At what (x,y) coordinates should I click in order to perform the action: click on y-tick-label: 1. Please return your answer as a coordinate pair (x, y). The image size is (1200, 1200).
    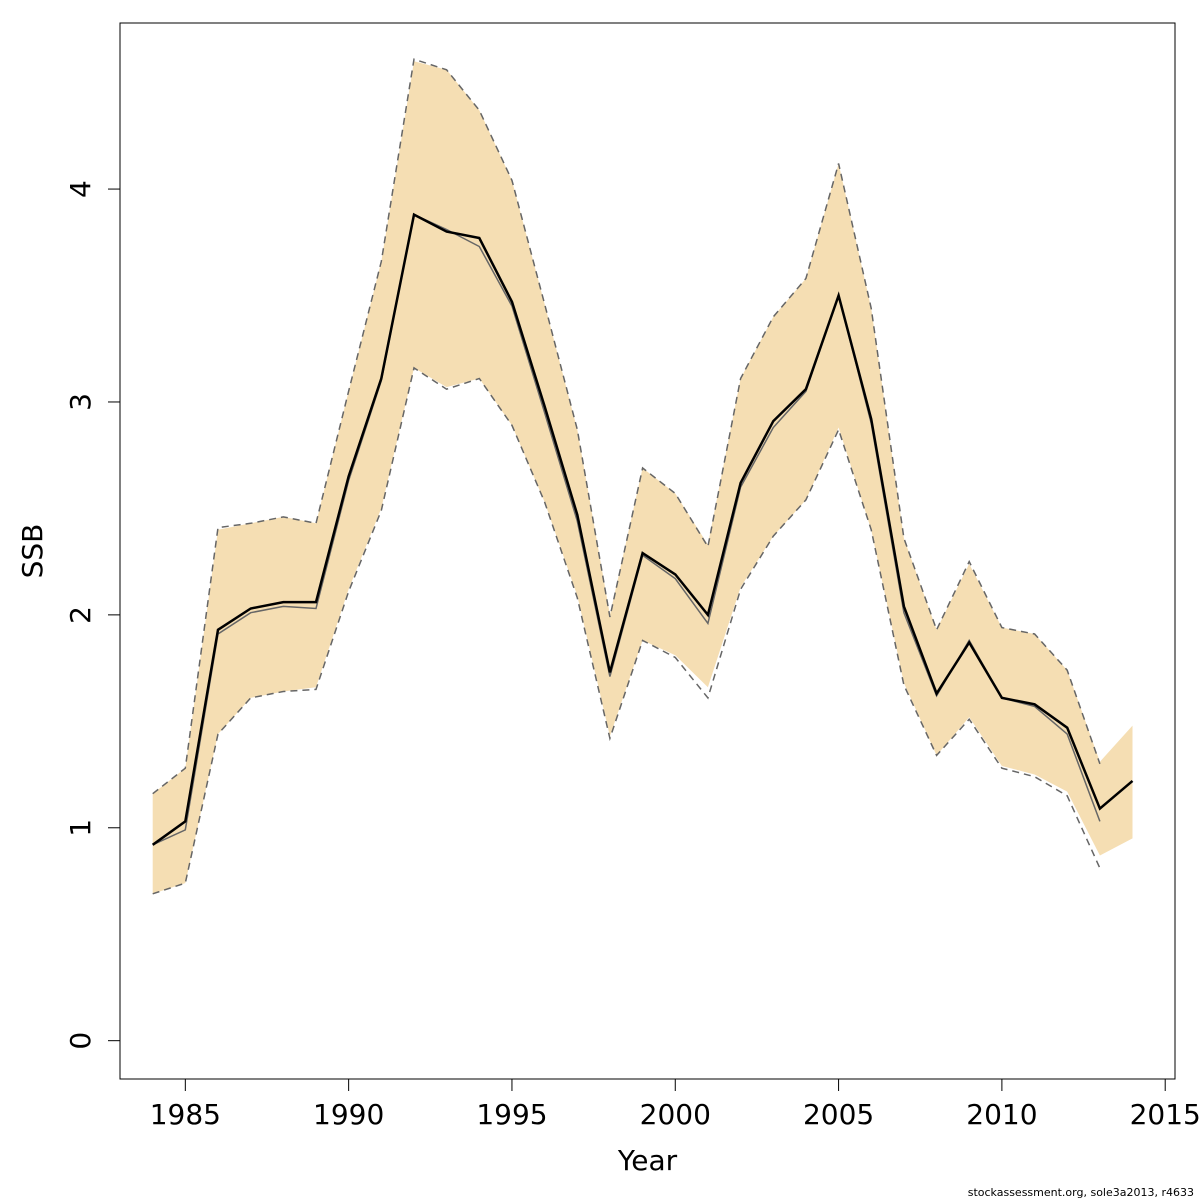
    Looking at the image, I should click on (80, 828).